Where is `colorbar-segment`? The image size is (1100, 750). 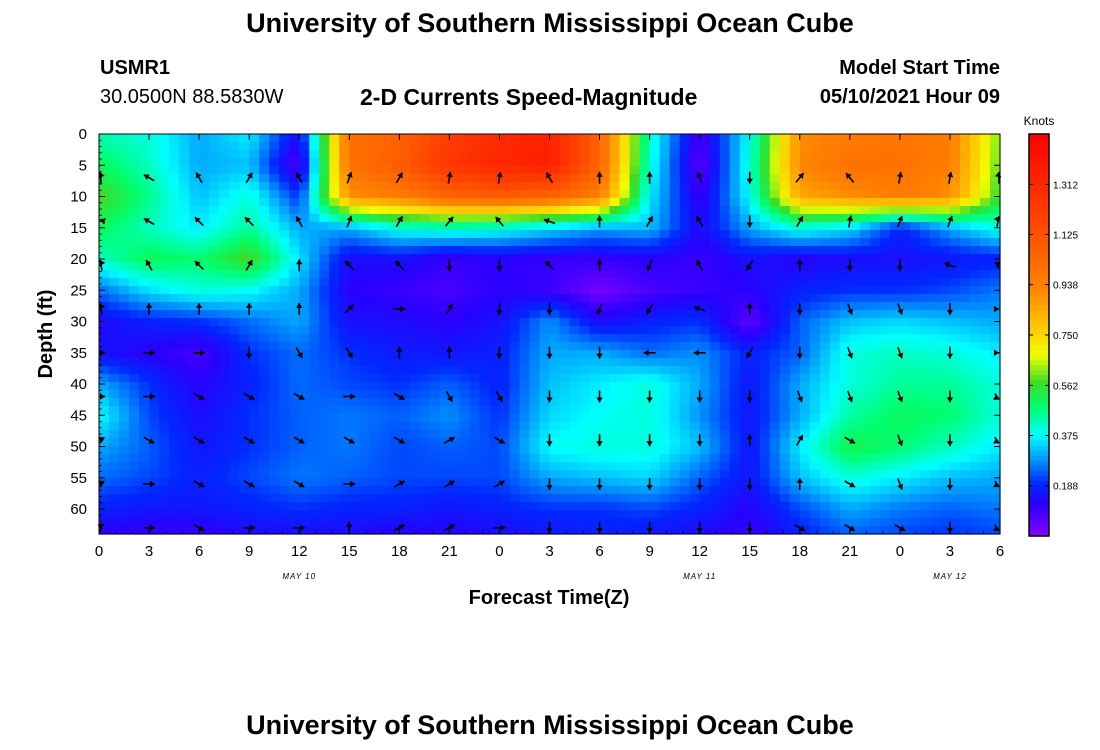
colorbar-segment is located at coordinates (1039, 157).